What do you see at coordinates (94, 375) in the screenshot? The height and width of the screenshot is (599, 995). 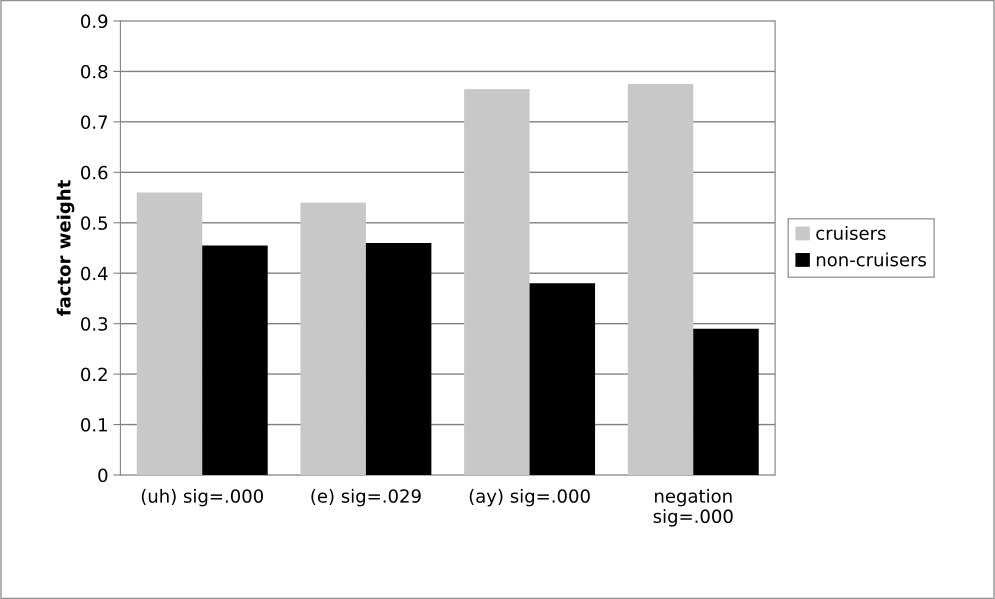 I see `y-tick-label: 0.2` at bounding box center [94, 375].